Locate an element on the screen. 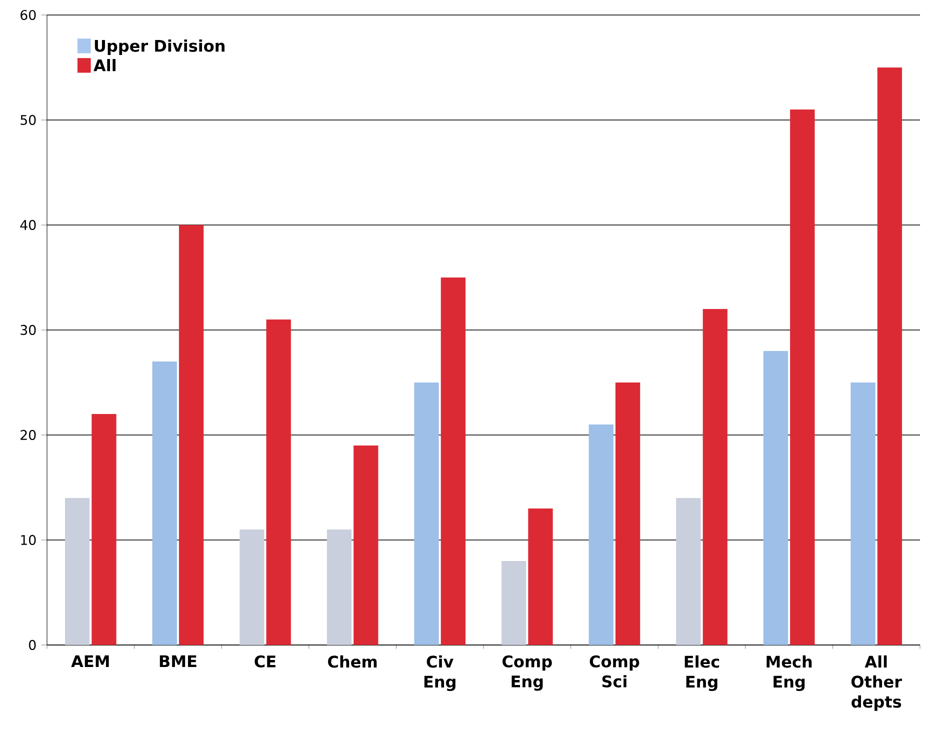 Image resolution: width=932 pixels, height=742 pixels. x-tick-label: Comp Eng is located at coordinates (527, 673).